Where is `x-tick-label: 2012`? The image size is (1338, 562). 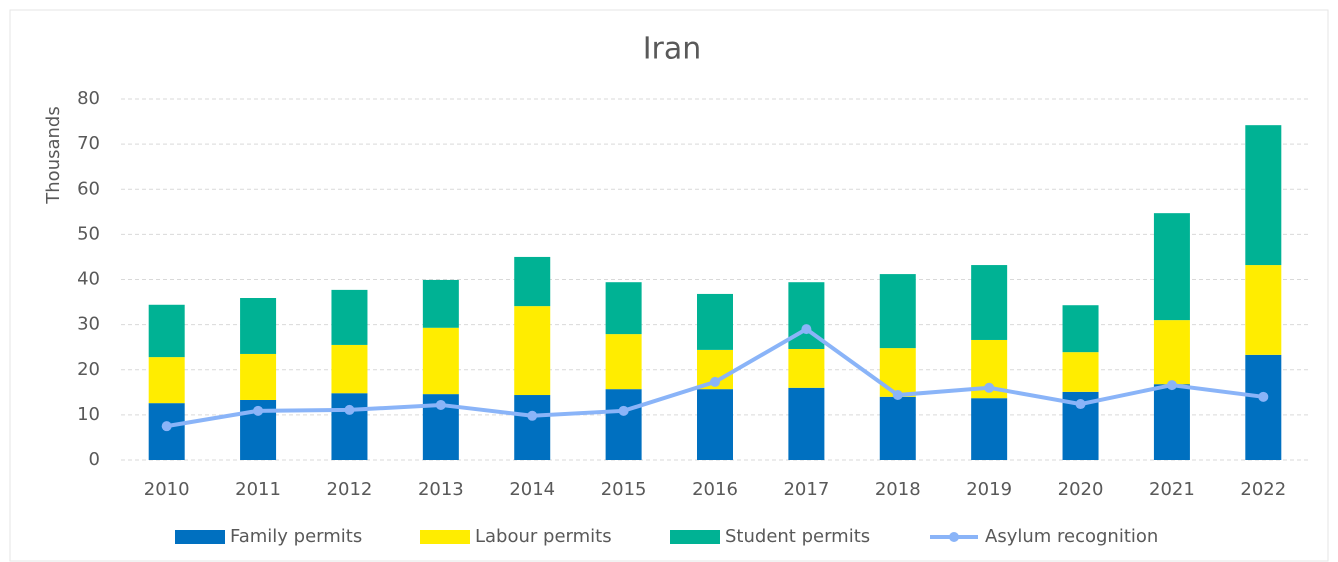 x-tick-label: 2012 is located at coordinates (350, 489).